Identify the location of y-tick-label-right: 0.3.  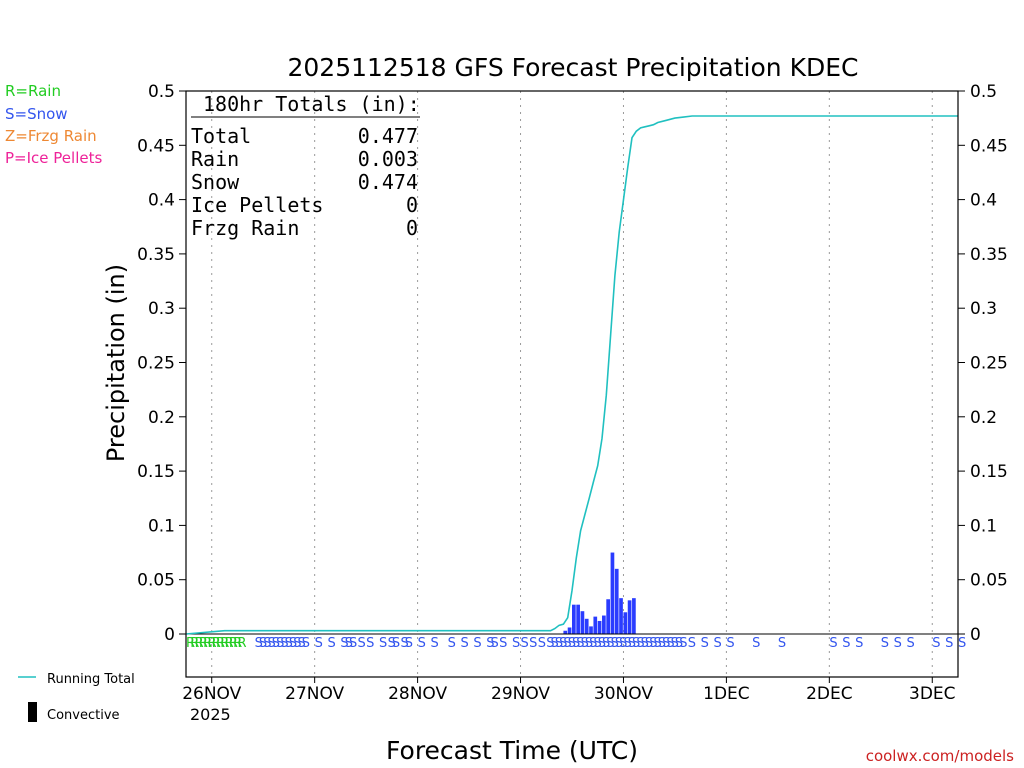
(983, 309).